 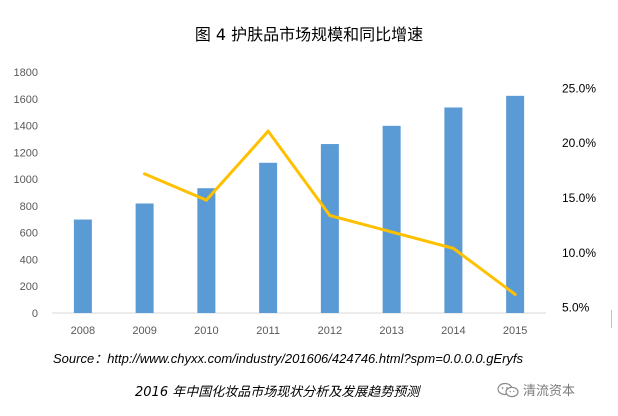 I want to click on left-axis-tick-label: 1400, so click(x=26, y=127).